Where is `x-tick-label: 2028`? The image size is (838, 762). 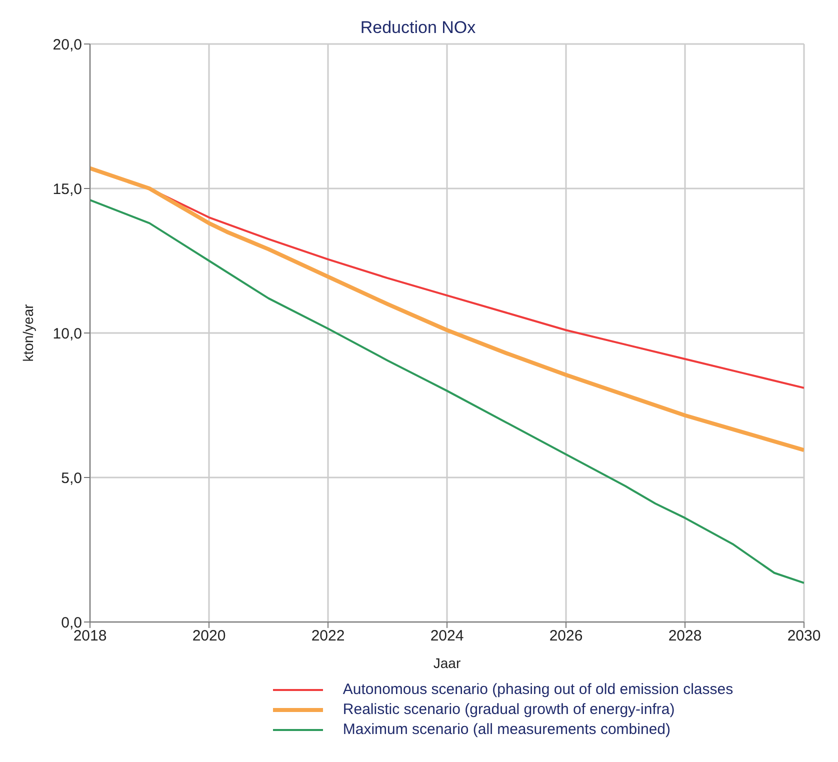 x-tick-label: 2028 is located at coordinates (685, 636).